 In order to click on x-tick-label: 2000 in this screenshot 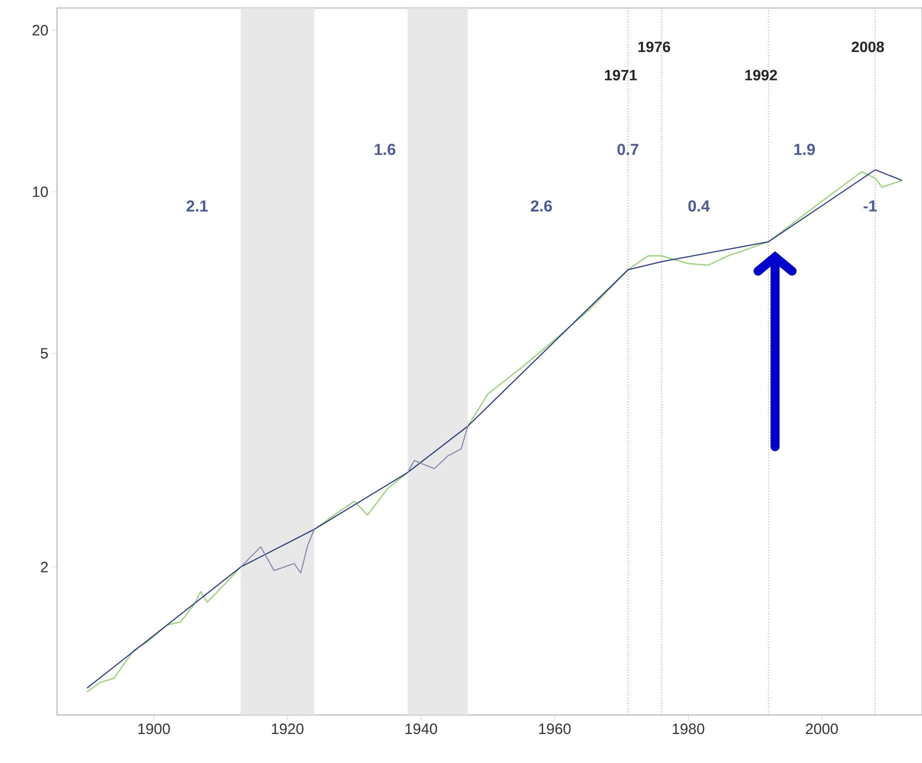, I will do `click(822, 729)`.